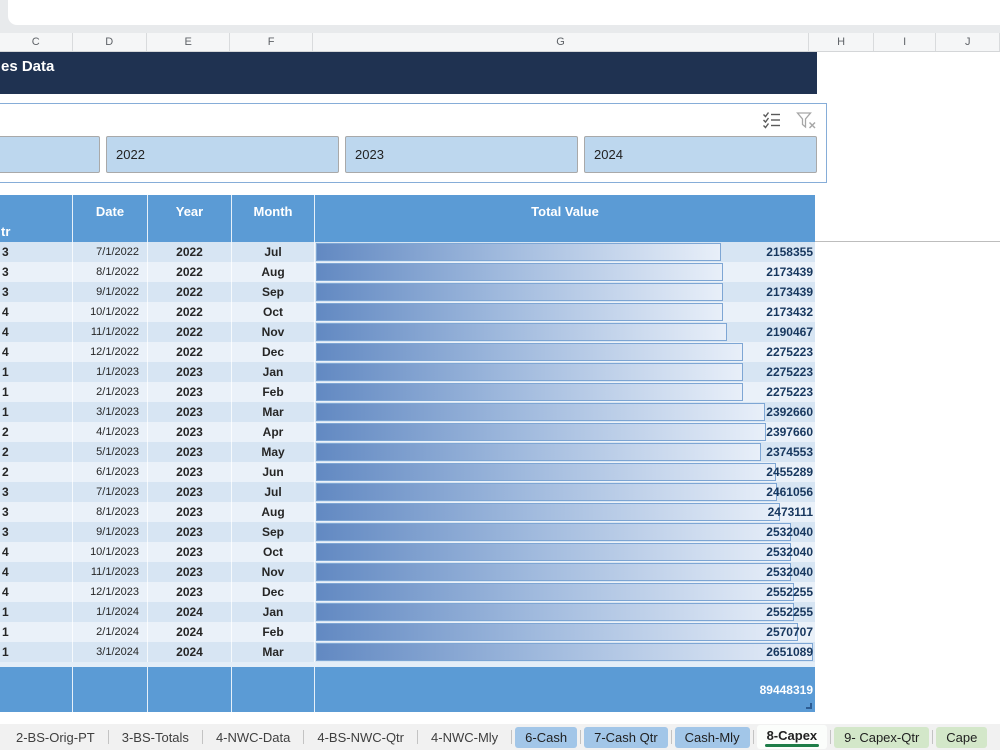 Image resolution: width=1000 pixels, height=750 pixels. I want to click on cell-date: 11/1/2022, so click(110, 332).